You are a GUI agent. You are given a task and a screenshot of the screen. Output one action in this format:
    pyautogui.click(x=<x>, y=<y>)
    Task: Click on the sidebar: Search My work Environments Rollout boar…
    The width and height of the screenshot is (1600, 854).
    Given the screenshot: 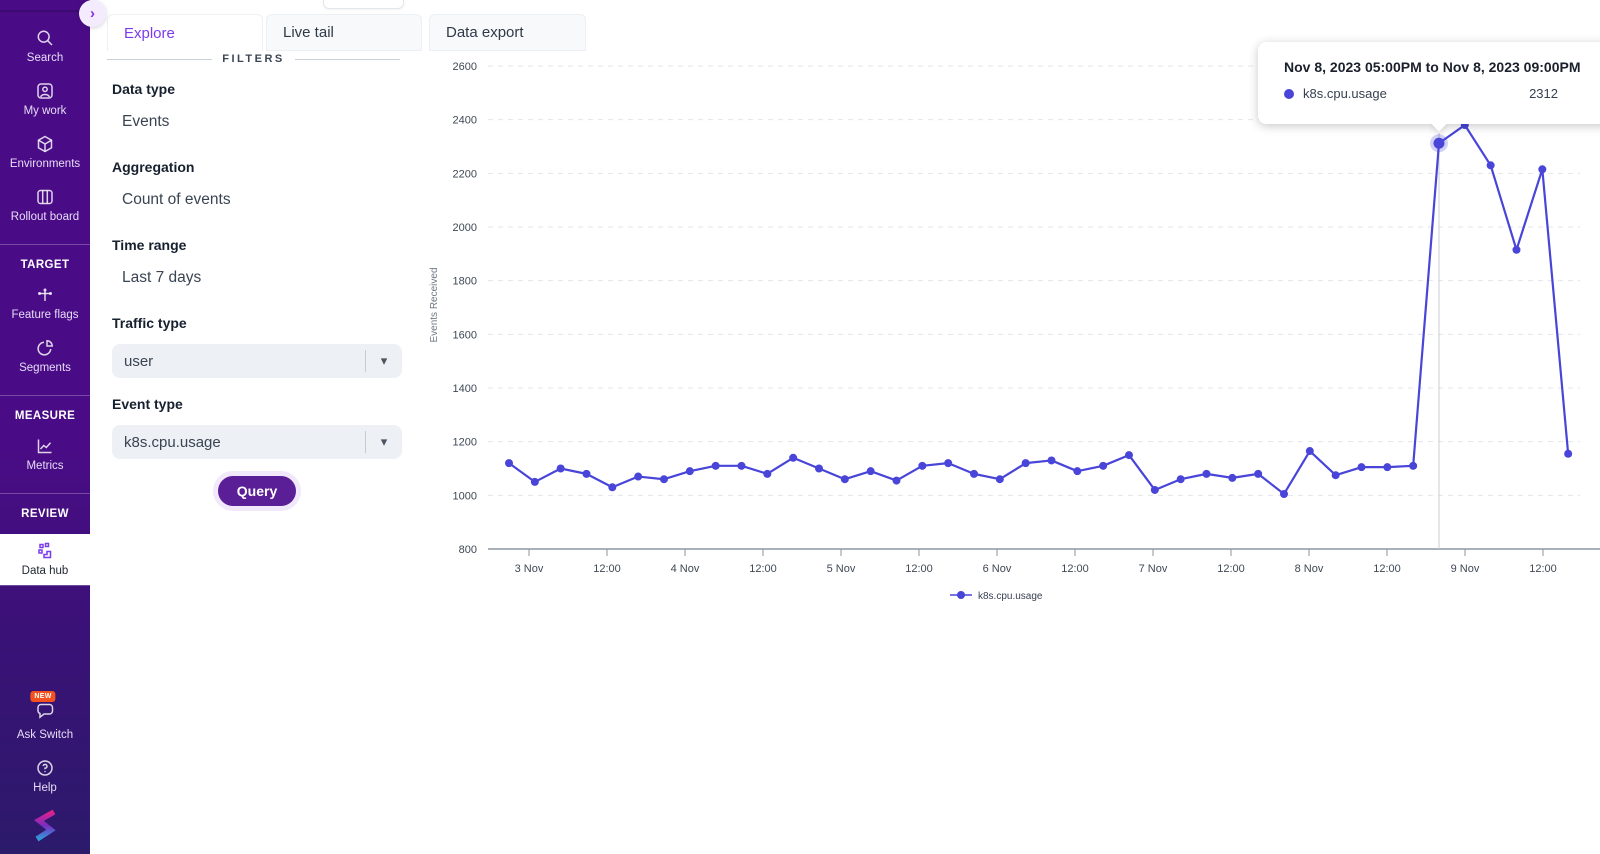 What is the action you would take?
    pyautogui.click(x=45, y=427)
    